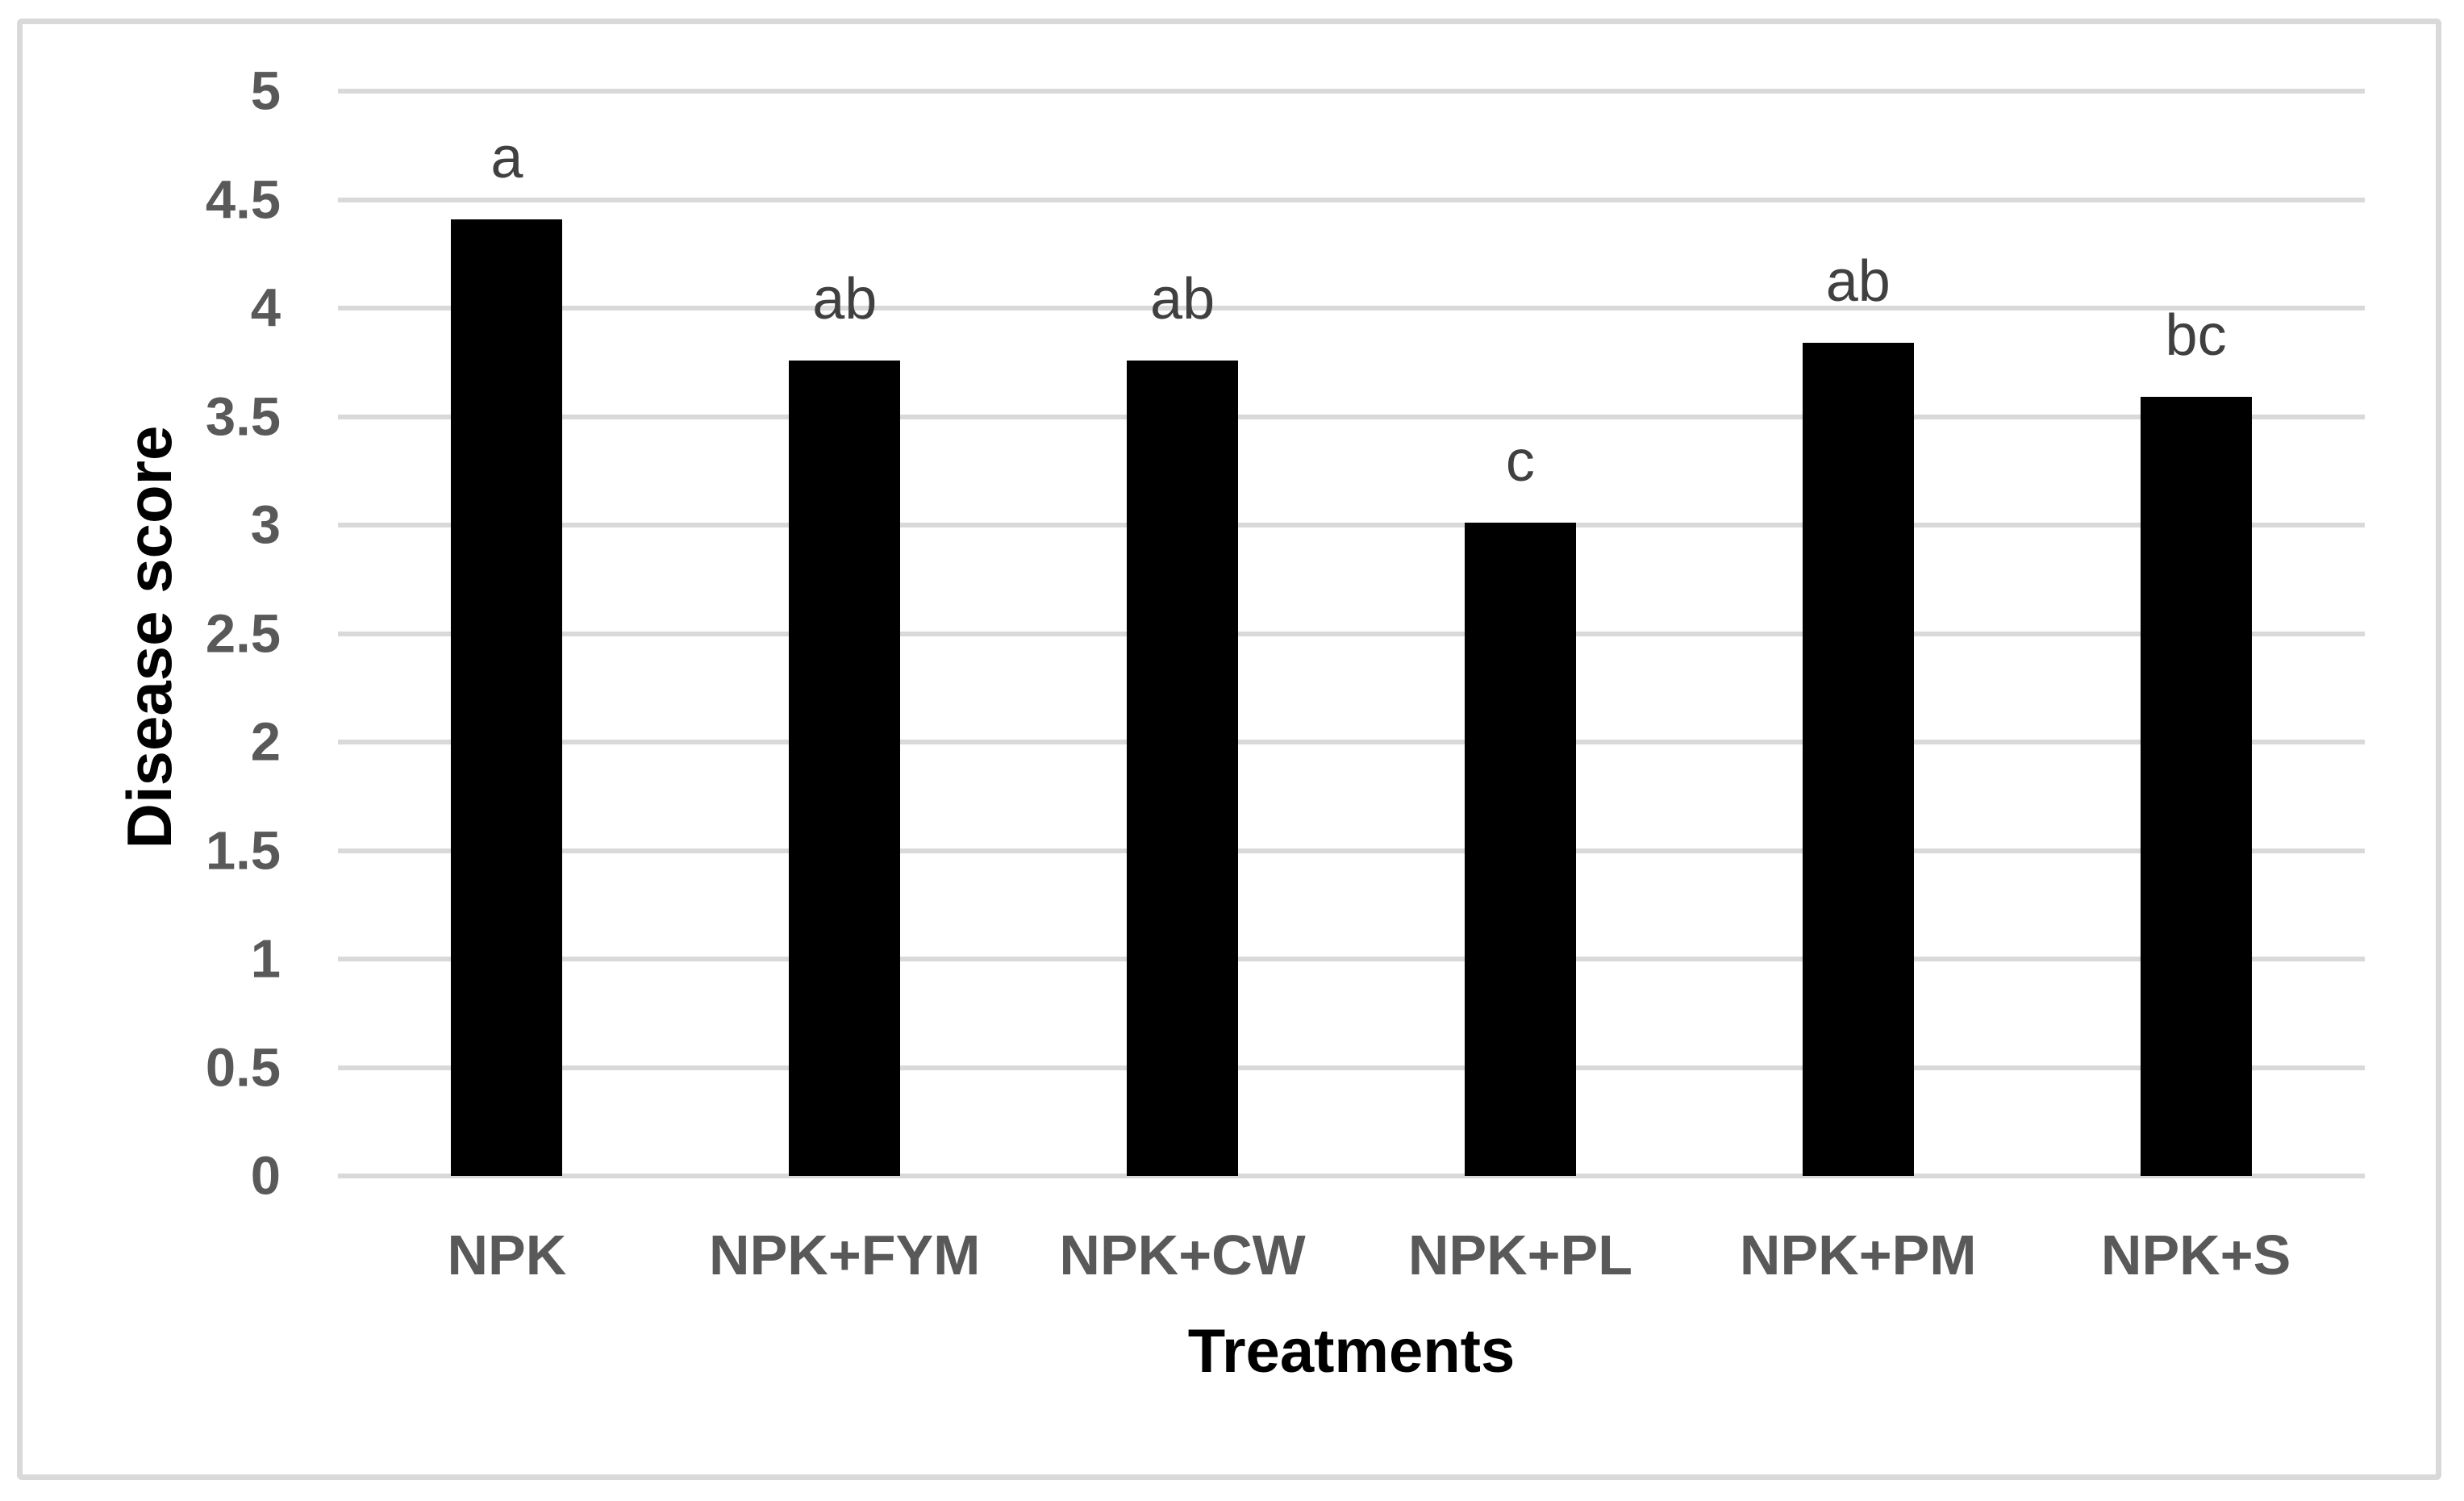  I want to click on x-axis-title: Treatments, so click(1351, 1351).